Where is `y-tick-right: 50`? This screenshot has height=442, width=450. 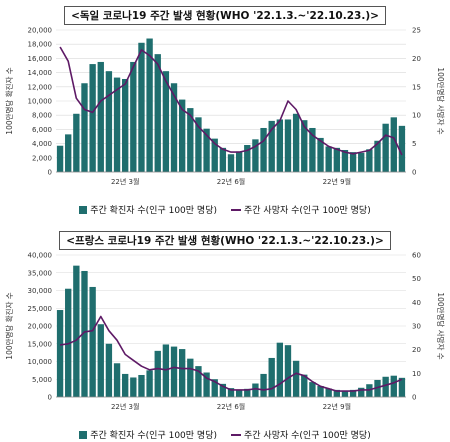
y-tick-right: 50 is located at coordinates (416, 279).